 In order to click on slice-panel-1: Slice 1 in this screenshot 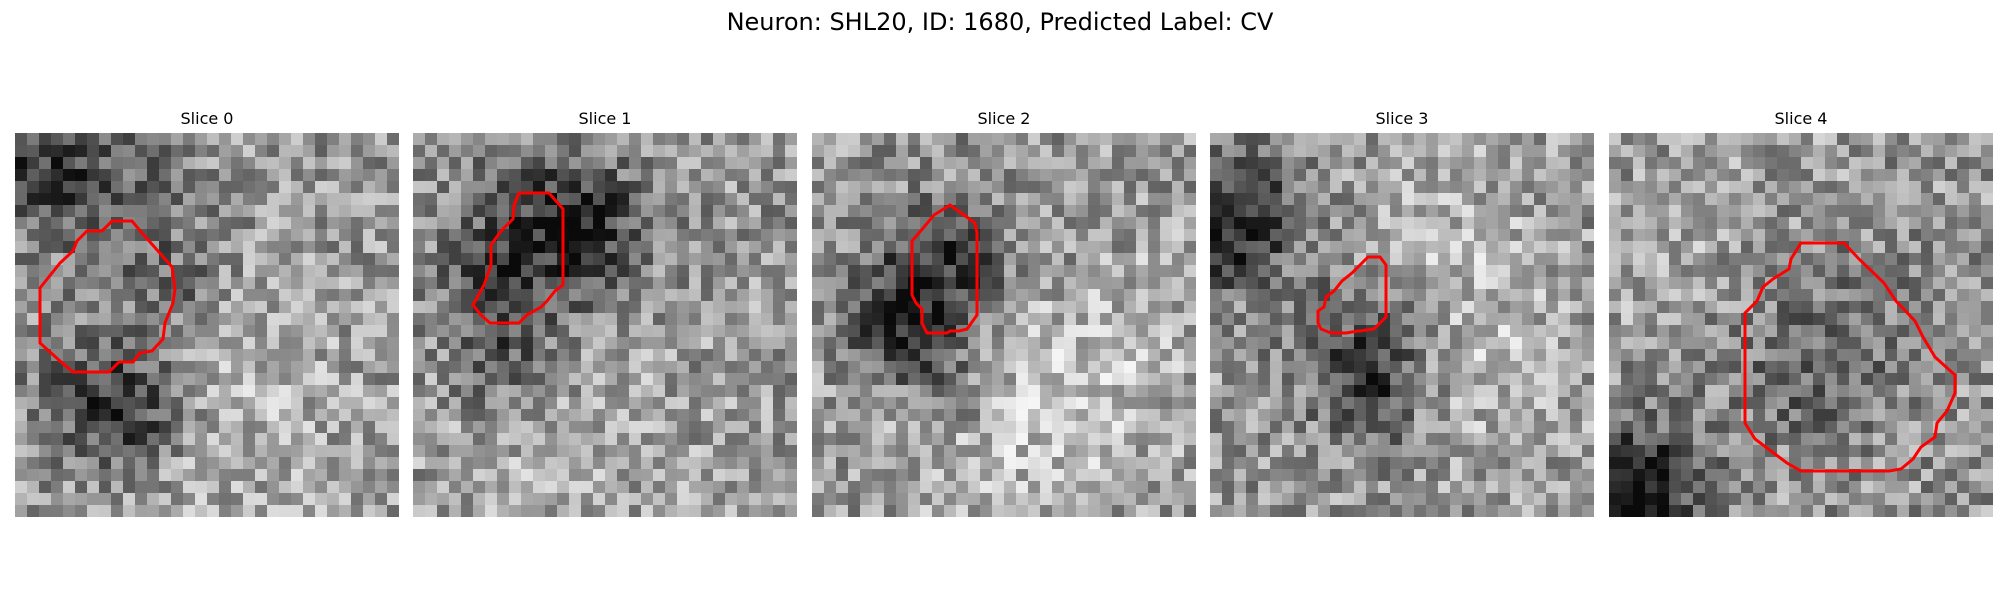, I will do `click(605, 312)`.